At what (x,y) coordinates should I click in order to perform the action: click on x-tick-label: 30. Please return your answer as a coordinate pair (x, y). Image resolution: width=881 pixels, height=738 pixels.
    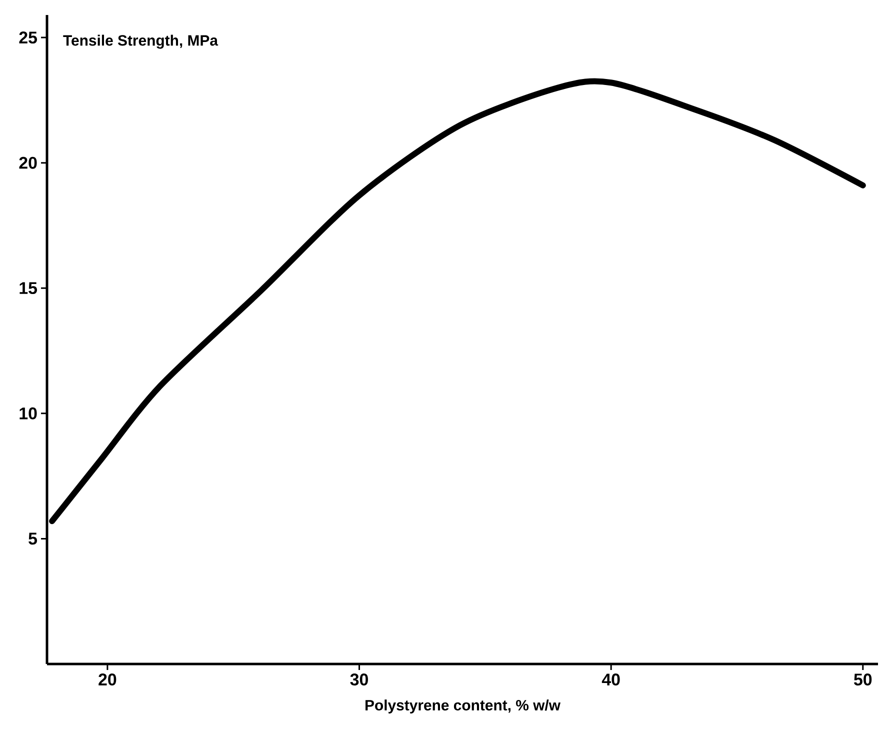
    Looking at the image, I should click on (359, 680).